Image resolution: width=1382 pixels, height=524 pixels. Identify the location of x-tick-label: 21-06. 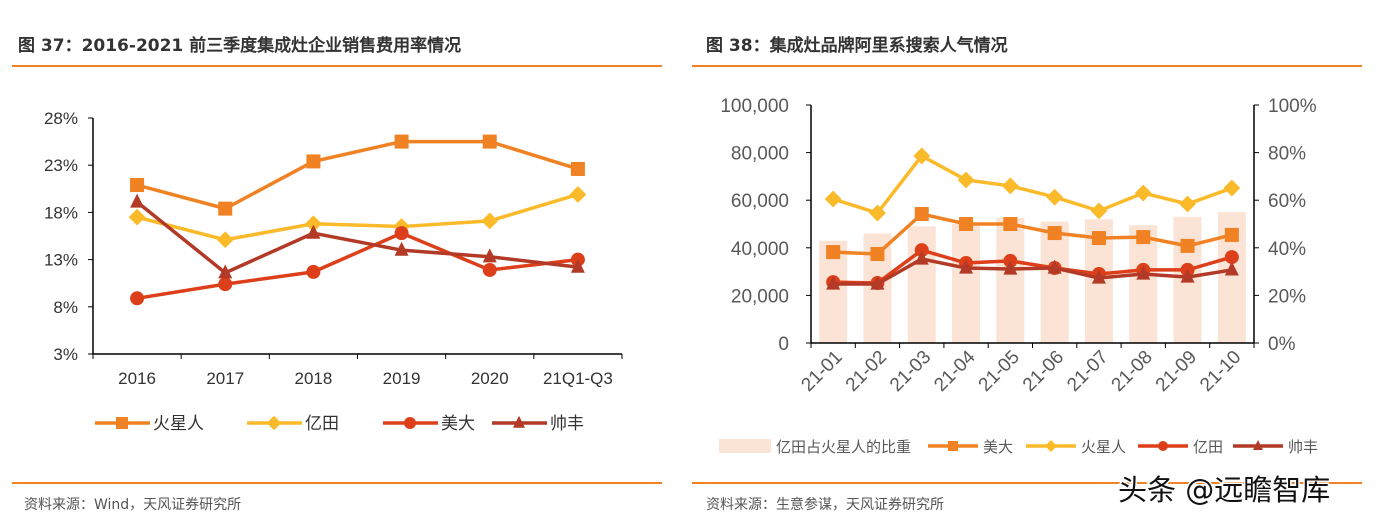
(1043, 371).